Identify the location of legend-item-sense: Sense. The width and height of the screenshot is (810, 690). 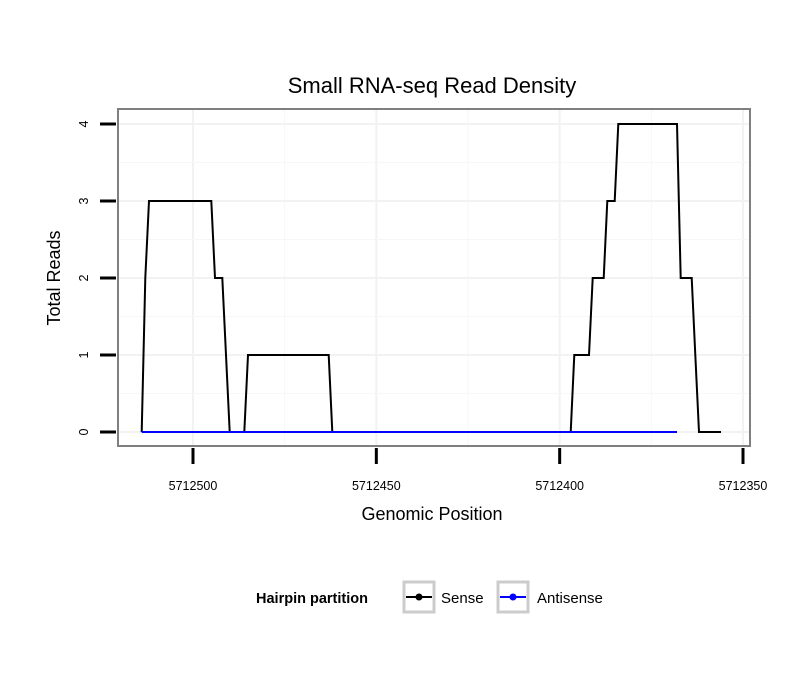
(443, 597).